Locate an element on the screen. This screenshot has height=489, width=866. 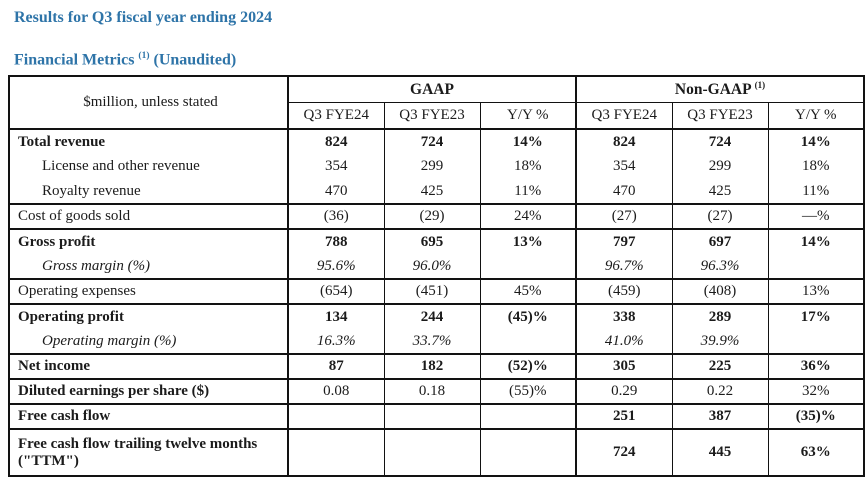
value-cell: 788 is located at coordinates (336, 241).